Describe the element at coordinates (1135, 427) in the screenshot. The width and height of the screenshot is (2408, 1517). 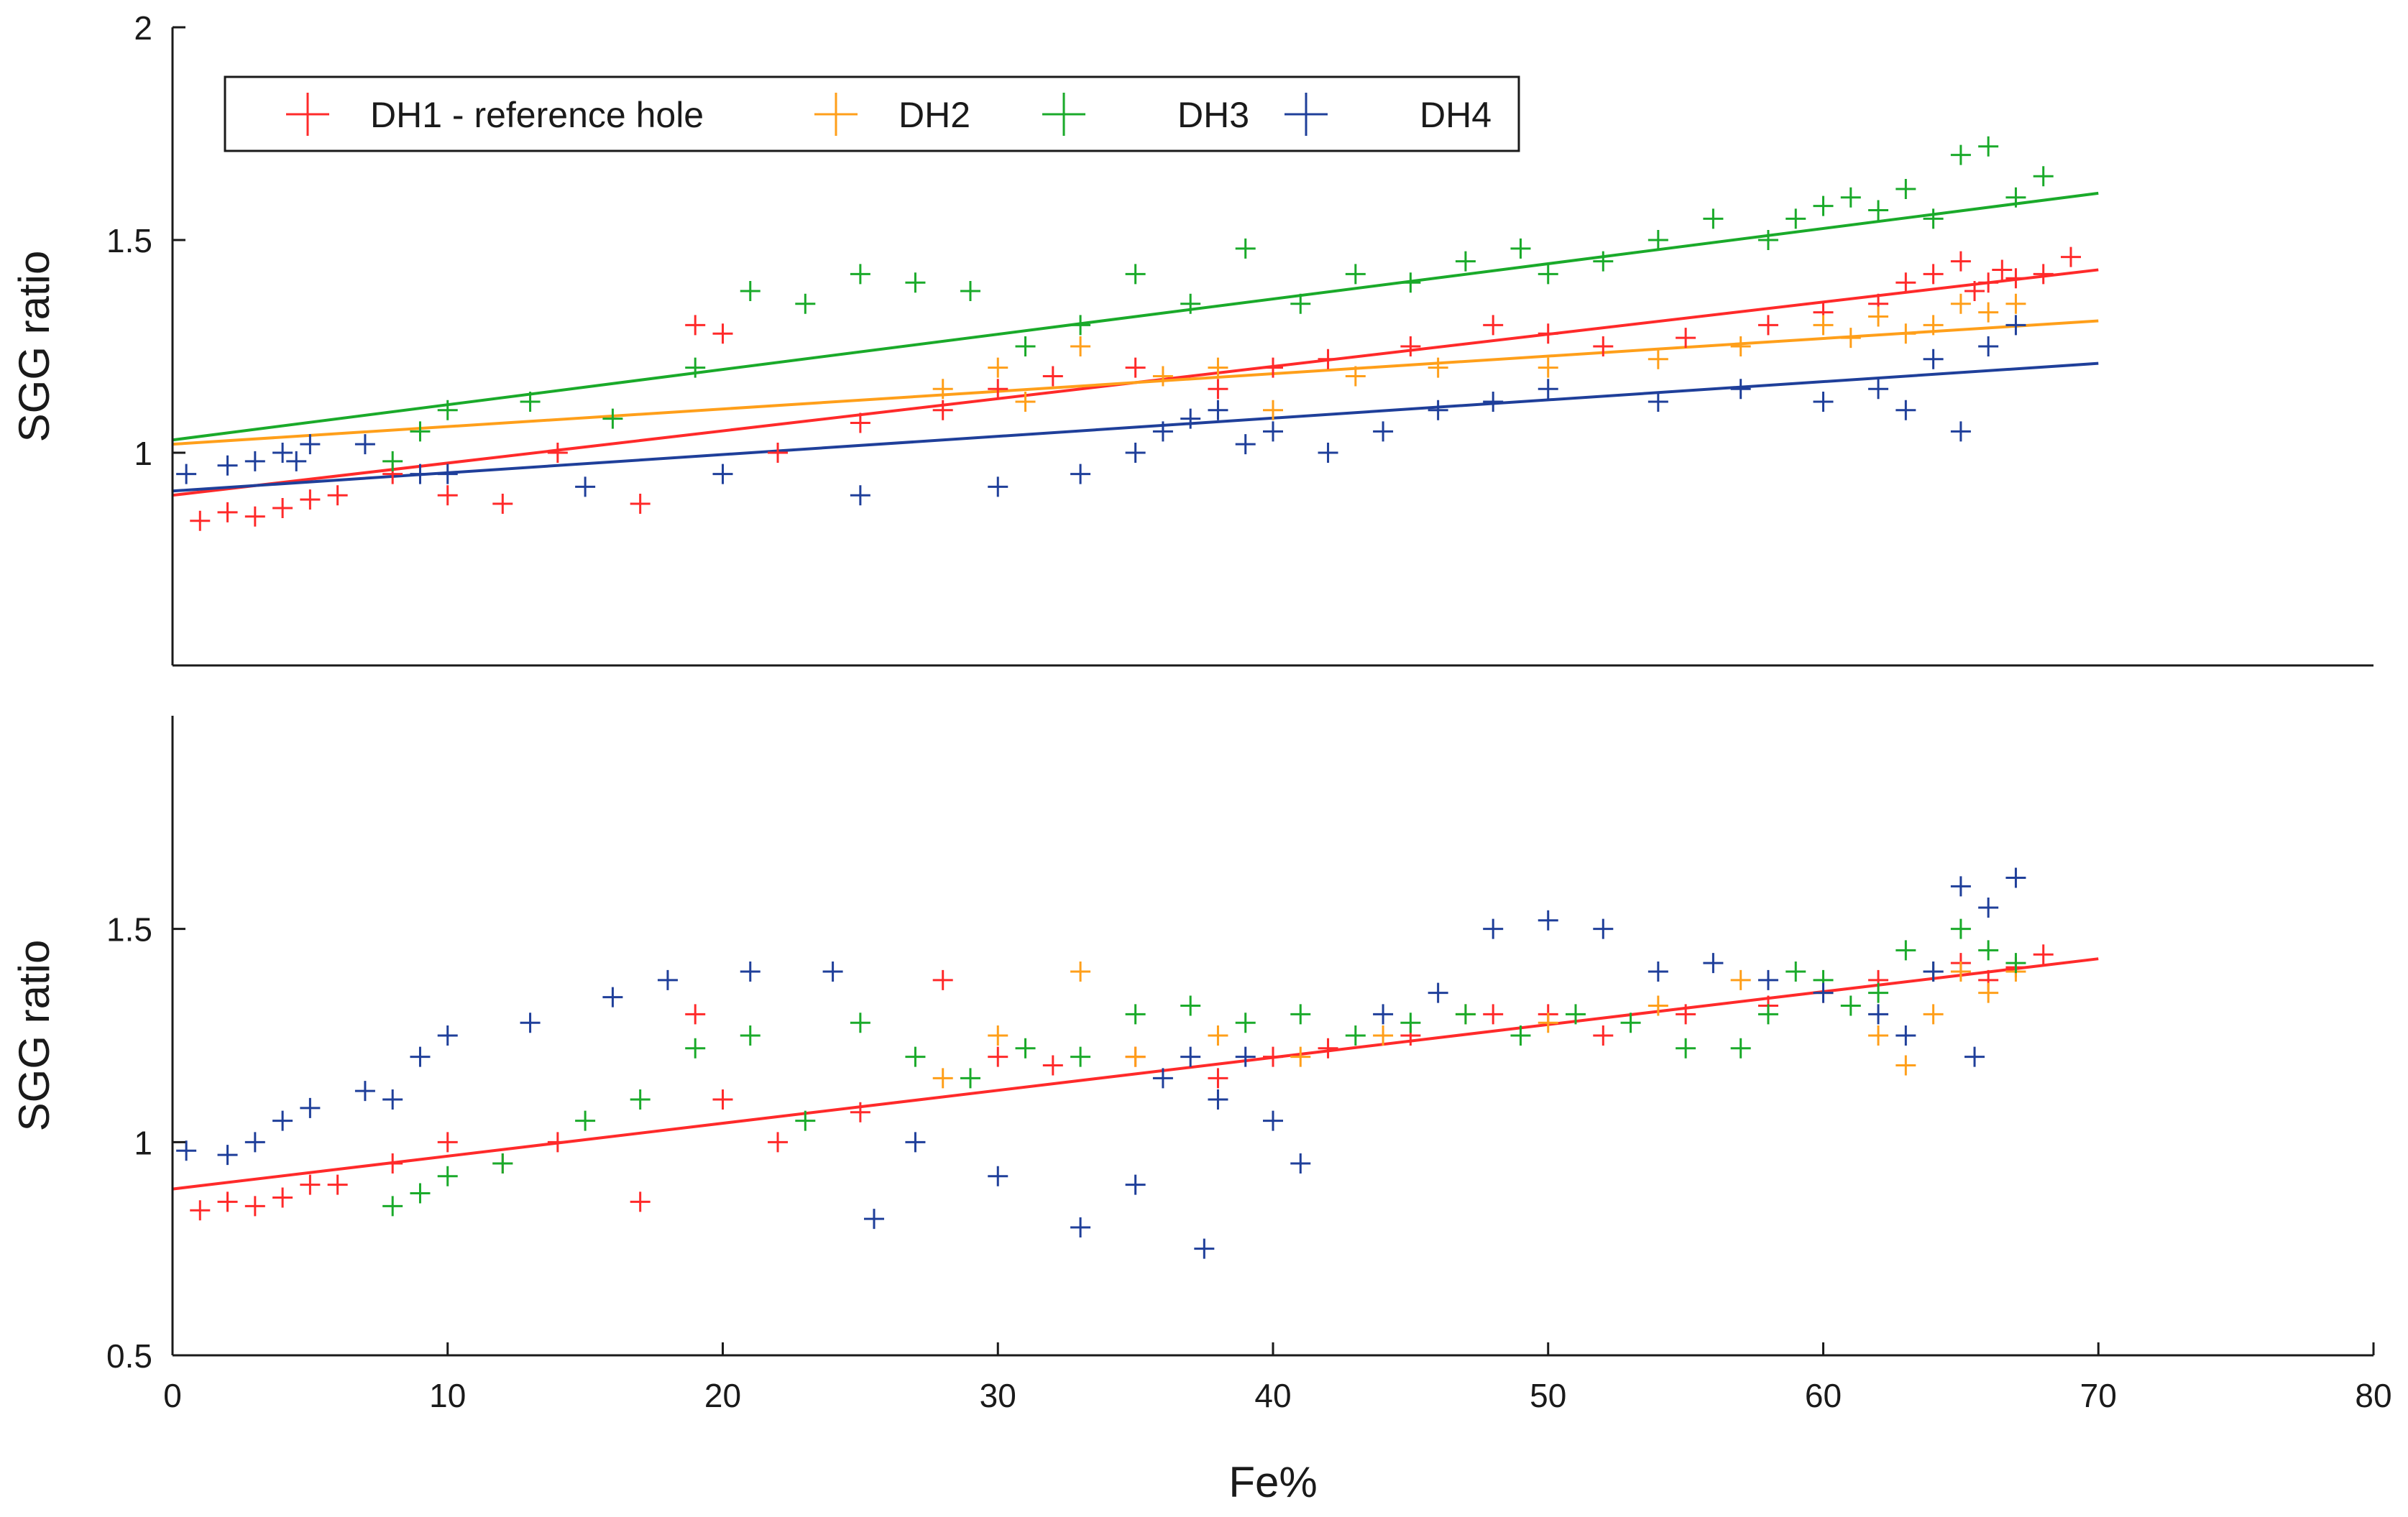
I see `top-trend-line-dh4` at that location.